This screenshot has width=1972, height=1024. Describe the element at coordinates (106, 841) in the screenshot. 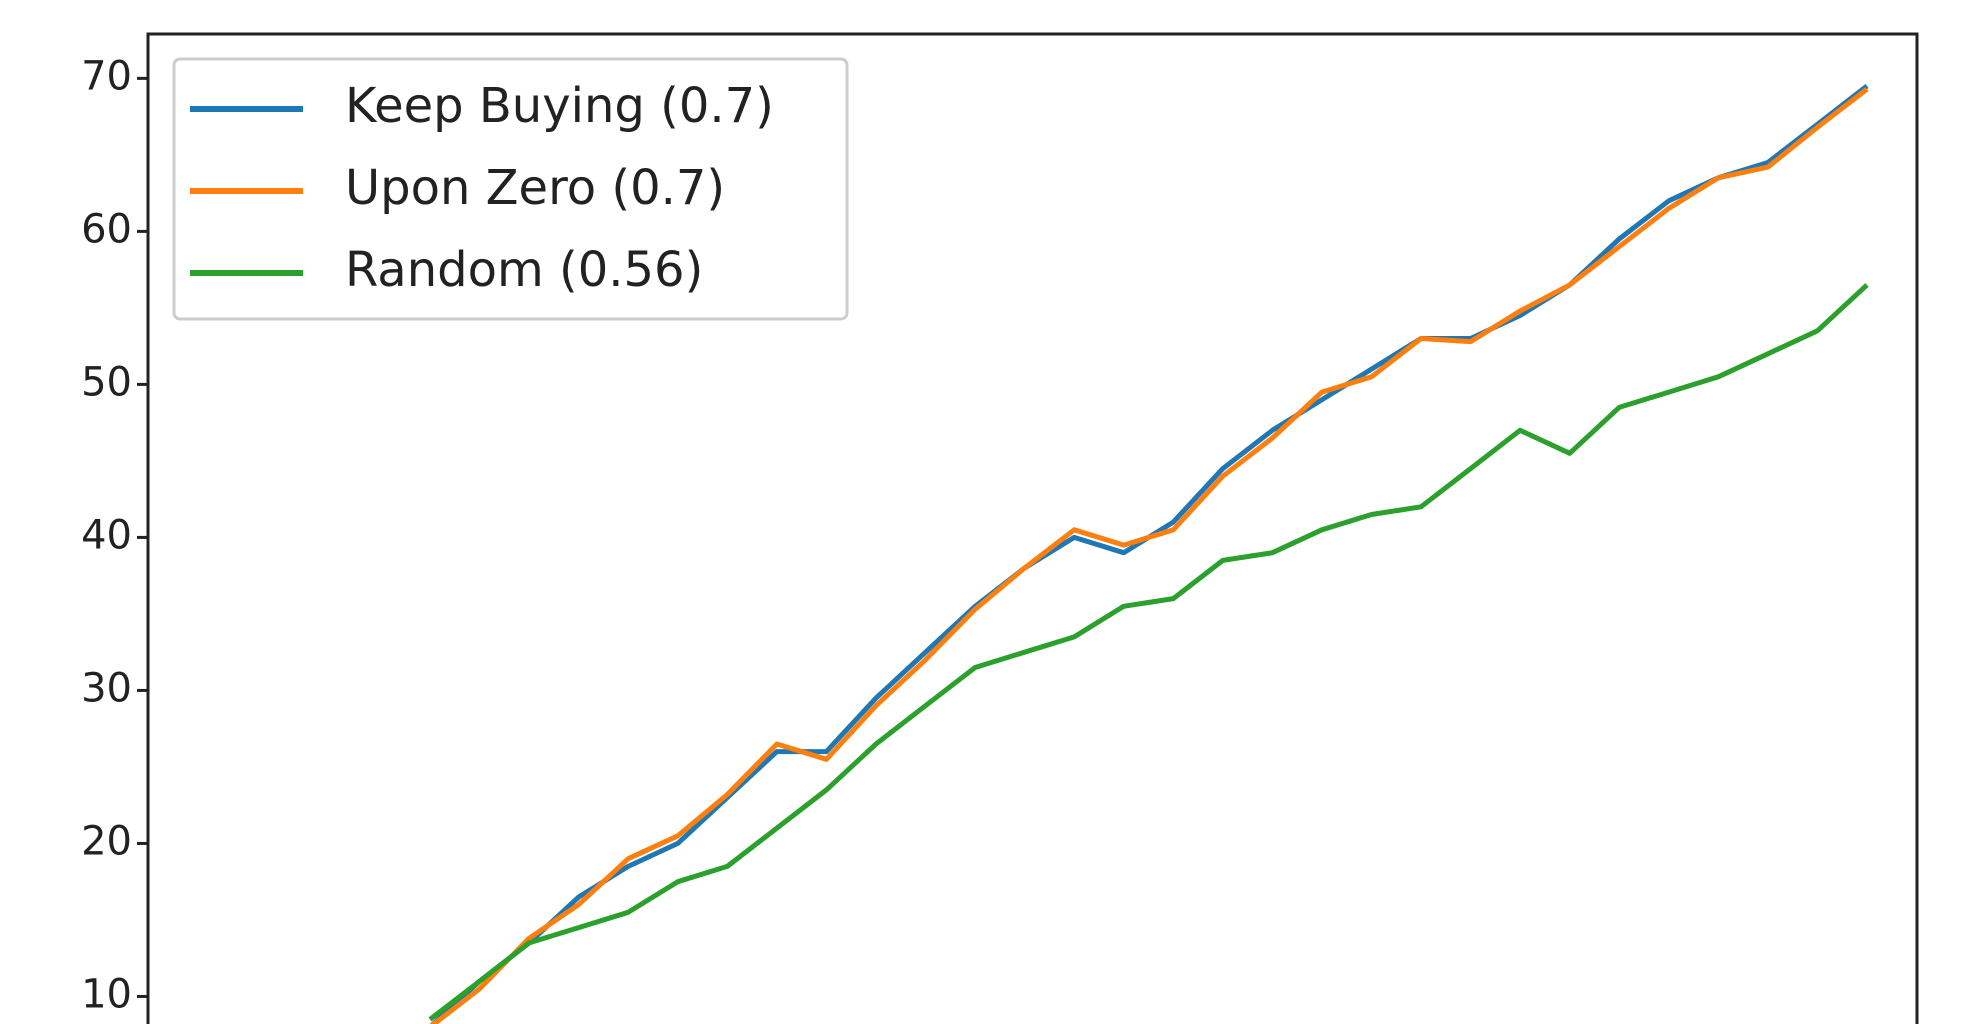

I see `y-tick-label: 20` at that location.